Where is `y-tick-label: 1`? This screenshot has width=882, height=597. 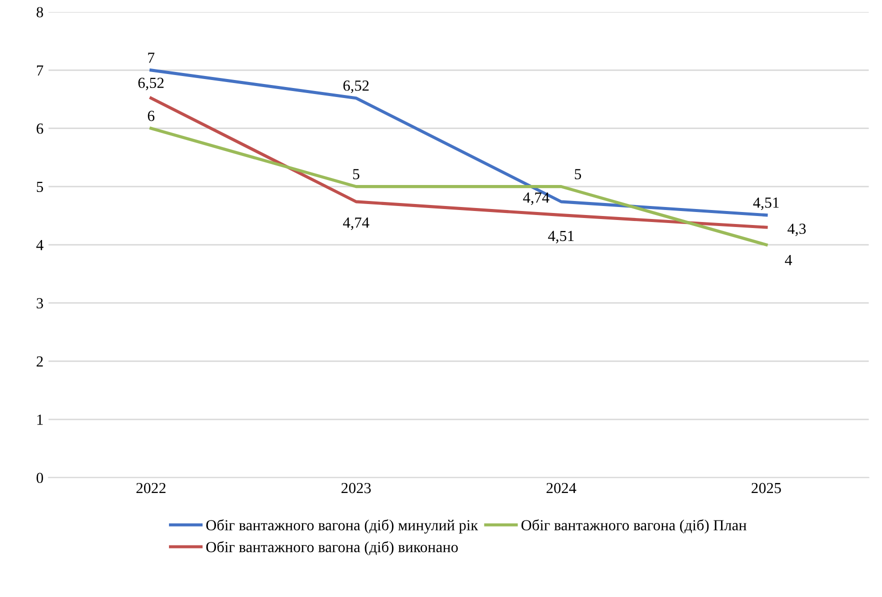 y-tick-label: 1 is located at coordinates (40, 419).